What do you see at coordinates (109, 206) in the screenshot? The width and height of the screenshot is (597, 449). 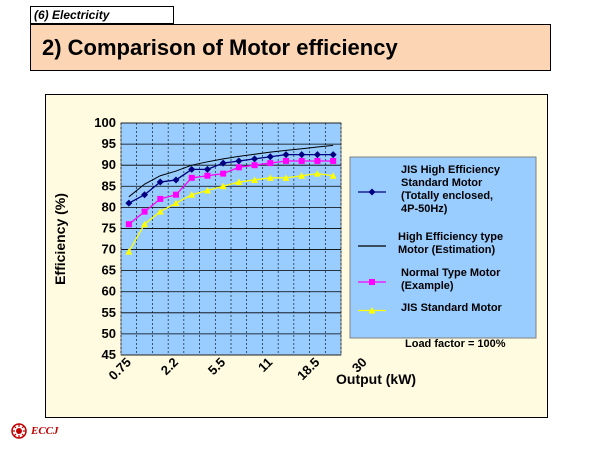 I see `y-tick-label: 80` at bounding box center [109, 206].